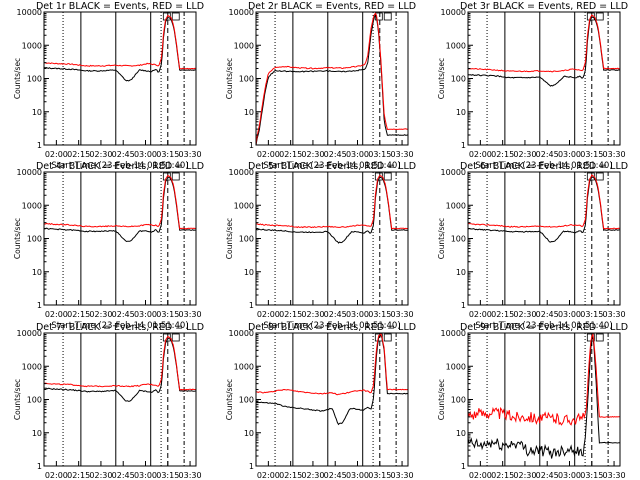 The width and height of the screenshot is (640, 480). I want to click on panel-title: Det 3r BLACK = Events, RED = LLD, so click(544, 6).